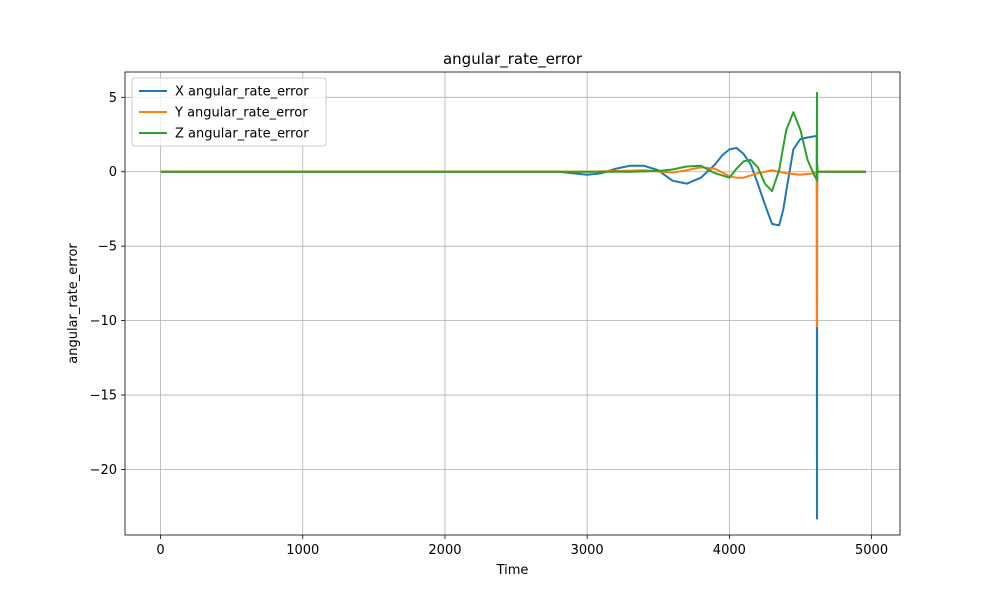 This screenshot has width=1000, height=600. Describe the element at coordinates (103, 470) in the screenshot. I see `y-tick-label: −20` at that location.